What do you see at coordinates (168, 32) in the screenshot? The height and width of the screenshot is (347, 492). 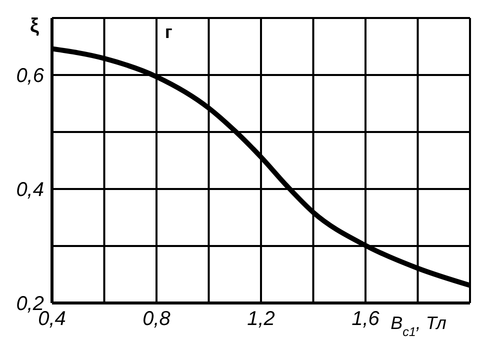 I see `annotation: г` at bounding box center [168, 32].